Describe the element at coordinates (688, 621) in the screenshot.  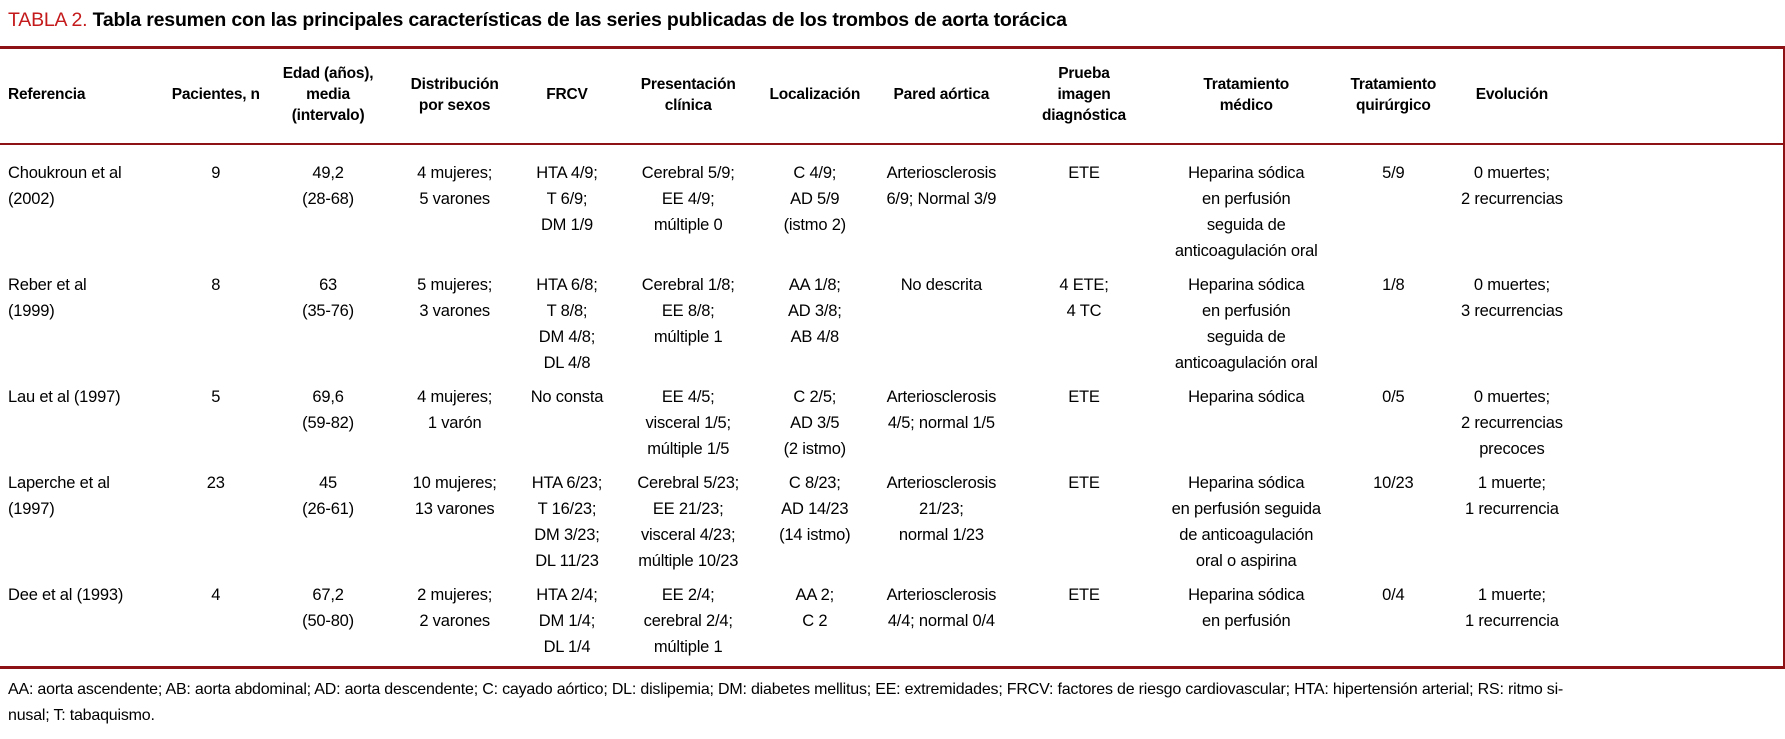
I see `table-cell: EE 2/4; cerebral 2/4; múltiple 1` at that location.